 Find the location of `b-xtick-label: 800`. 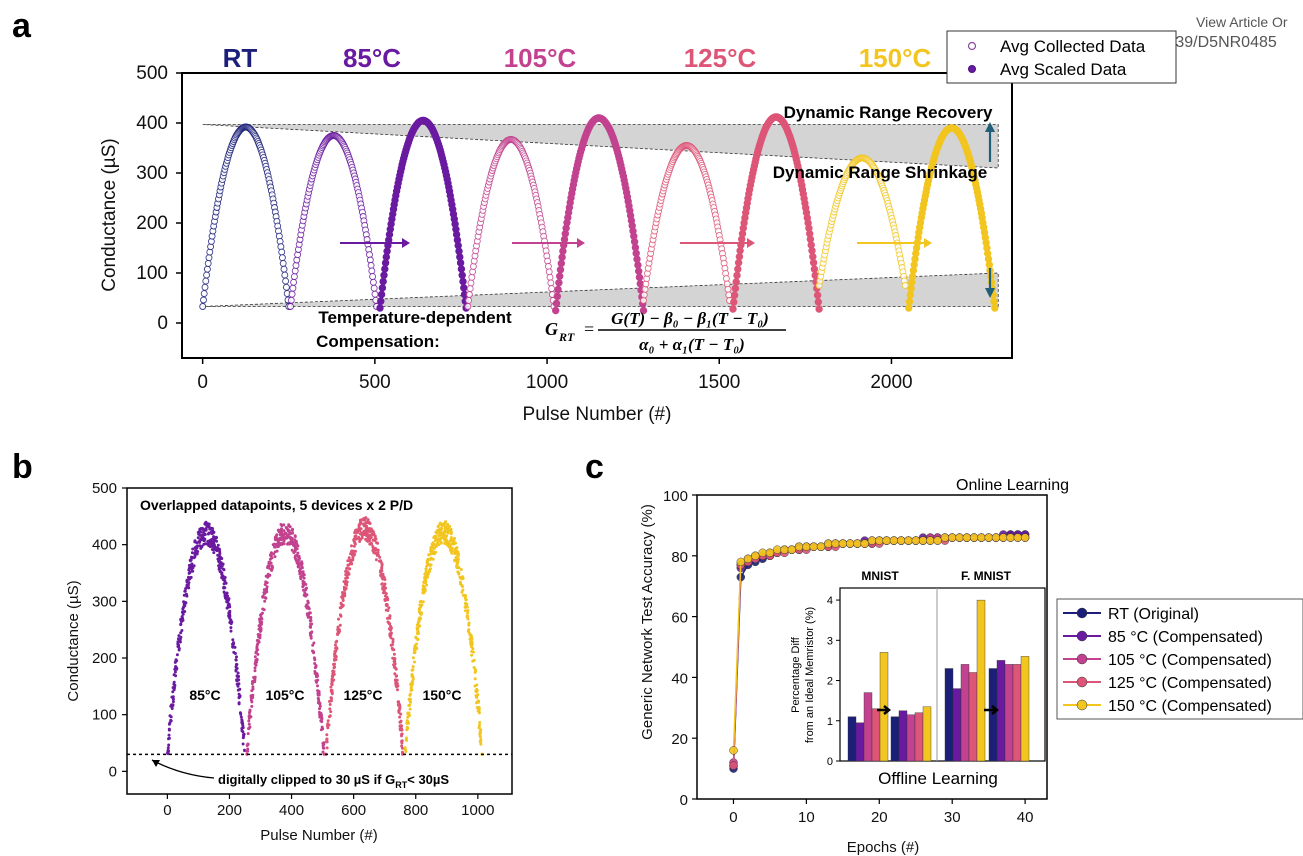

b-xtick-label: 800 is located at coordinates (415, 810).